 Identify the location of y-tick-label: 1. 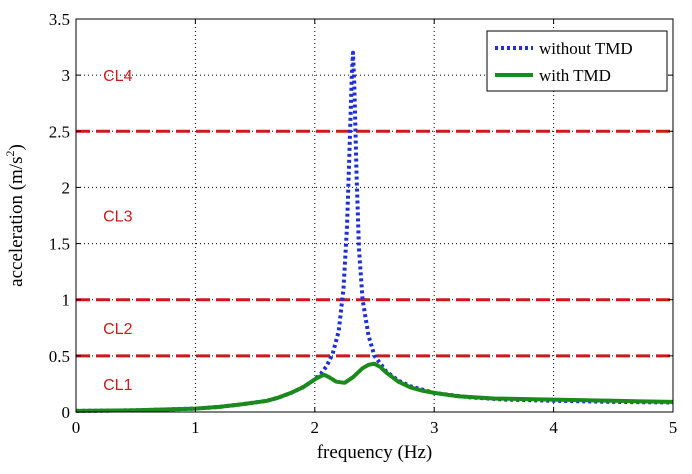
(66, 300).